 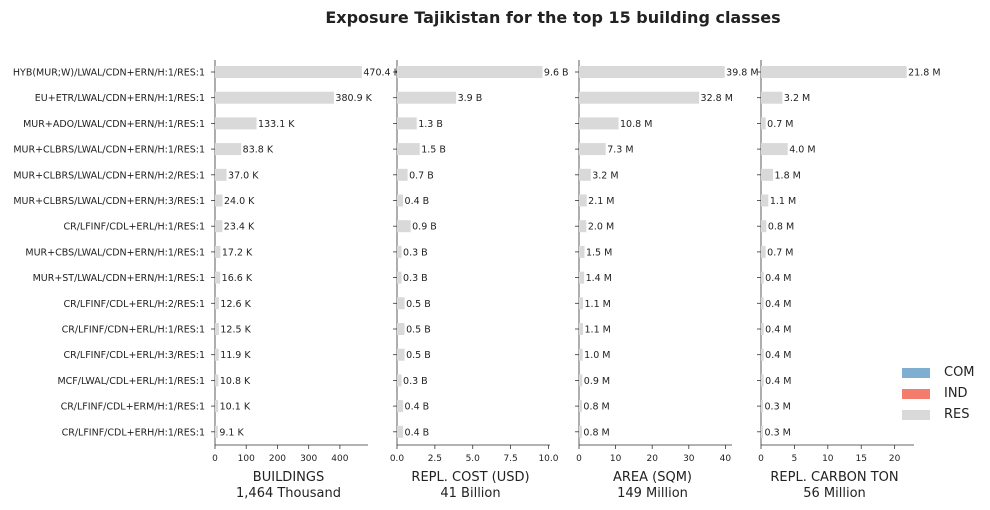 What do you see at coordinates (433, 150) in the screenshot?
I see `bar-value-label: 1.5 B` at bounding box center [433, 150].